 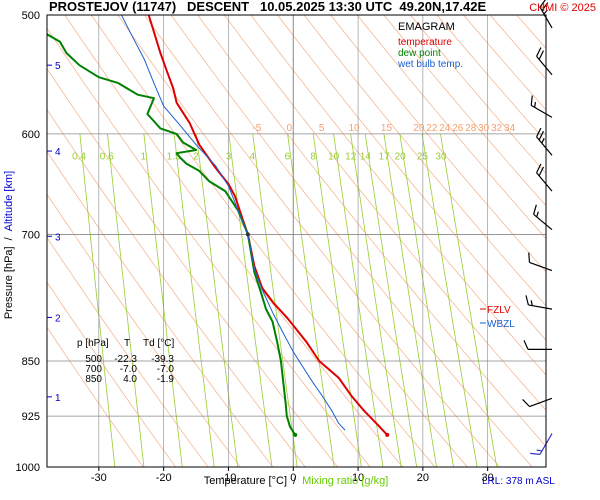 What do you see at coordinates (426, 27) in the screenshot?
I see `chart-kind-label: EMAGRAM` at bounding box center [426, 27].